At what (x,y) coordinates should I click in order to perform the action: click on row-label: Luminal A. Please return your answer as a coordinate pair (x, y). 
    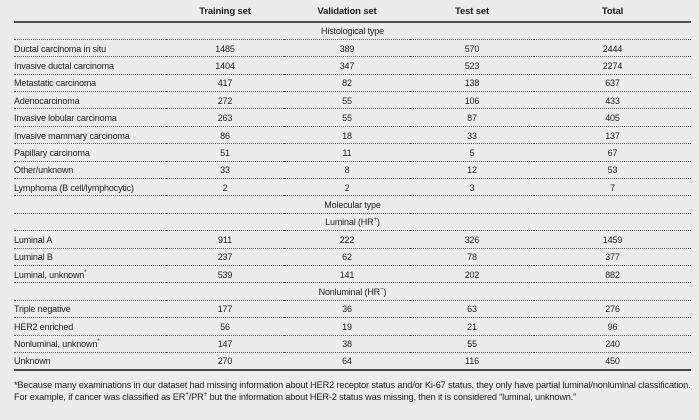
    Looking at the image, I should click on (90, 239).